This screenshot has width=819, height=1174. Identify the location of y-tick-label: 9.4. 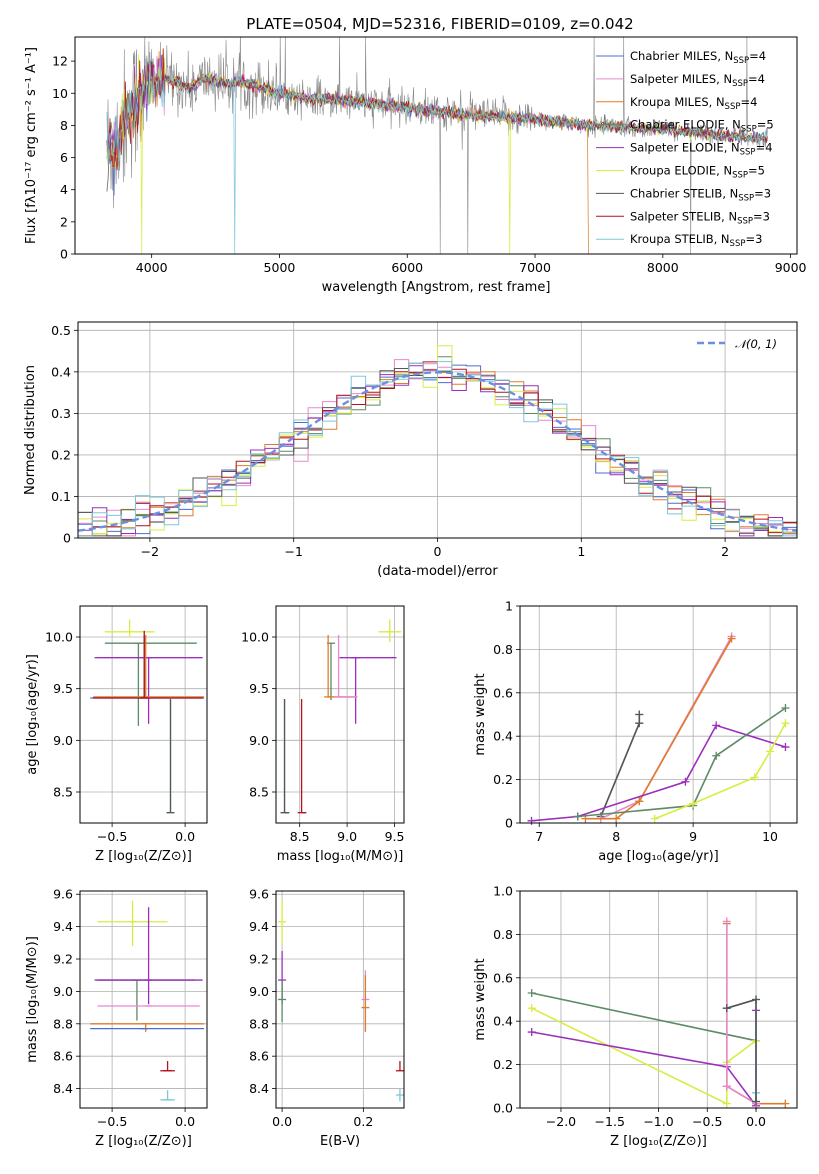
(259, 926).